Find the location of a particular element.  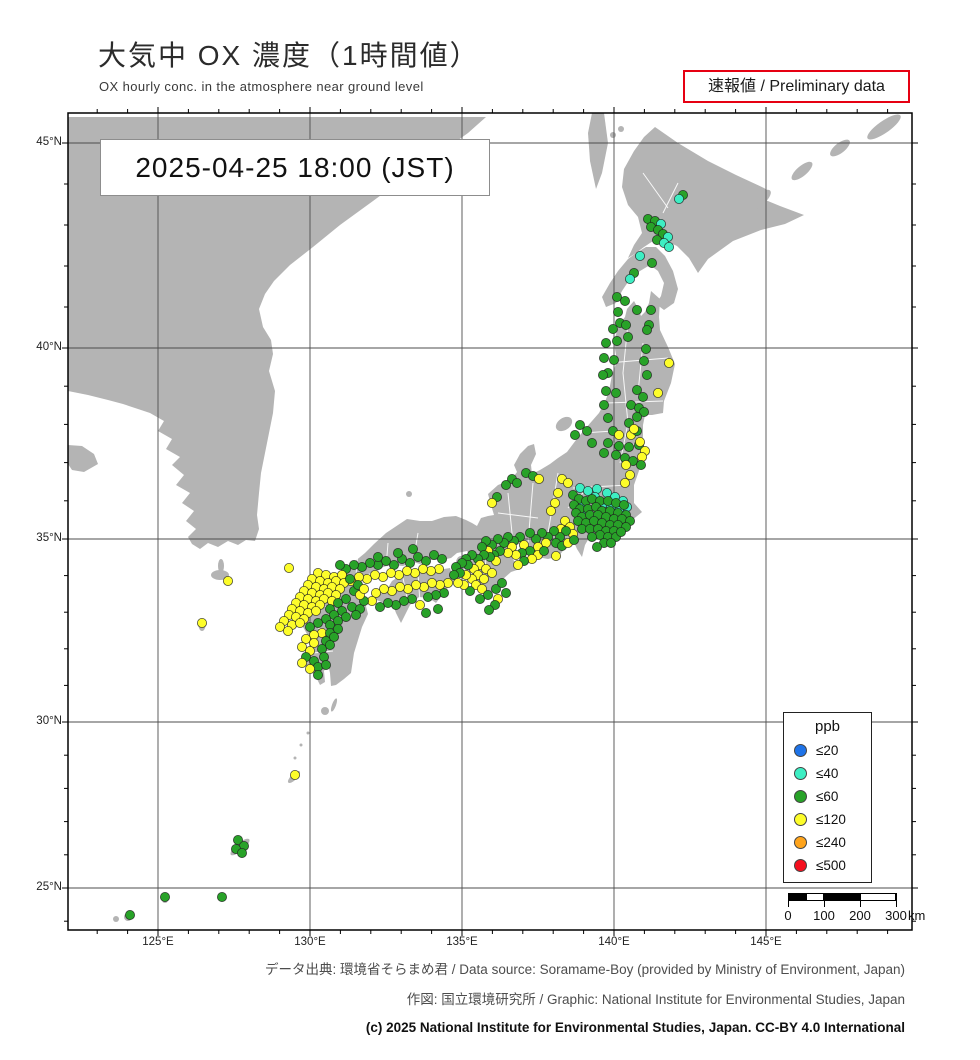

lon-axis-label: 125°E is located at coordinates (158, 942).